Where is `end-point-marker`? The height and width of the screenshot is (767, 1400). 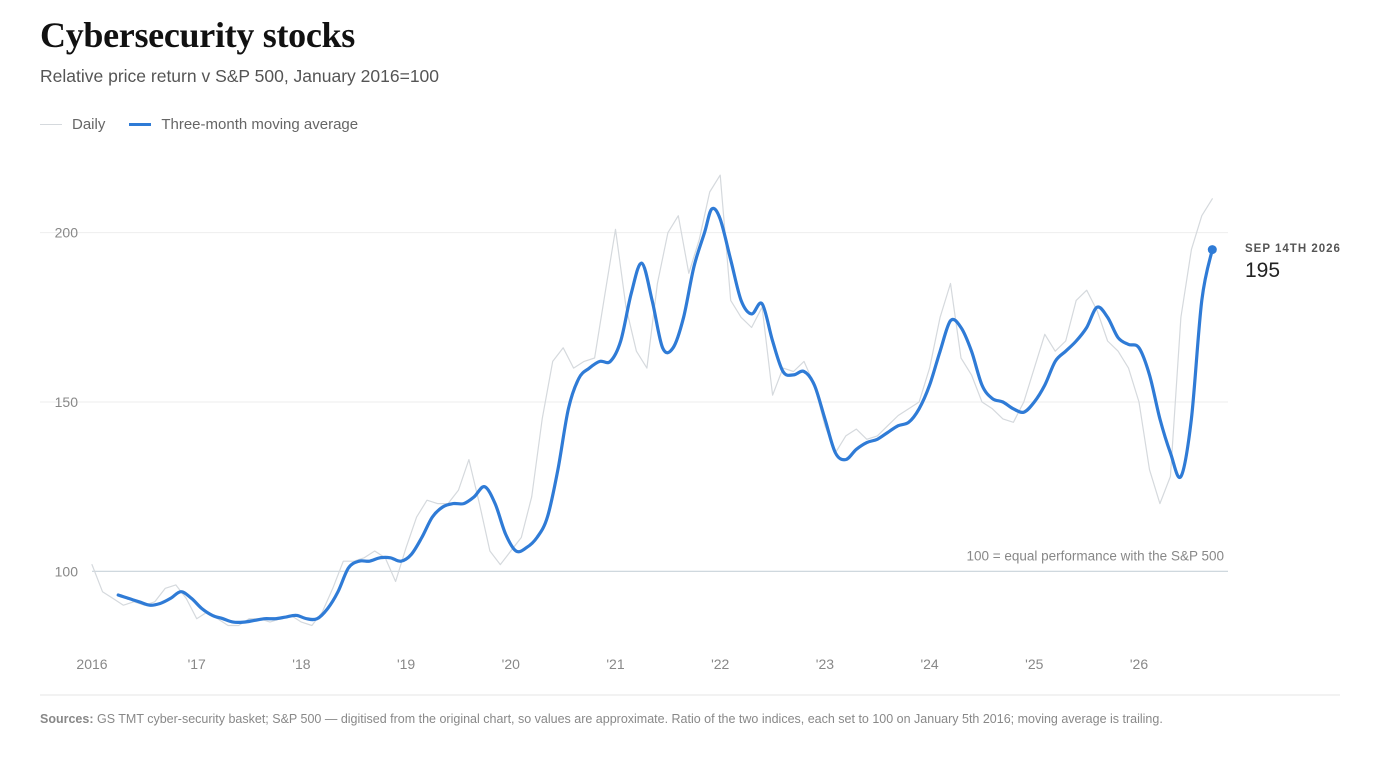
end-point-marker is located at coordinates (1212, 250).